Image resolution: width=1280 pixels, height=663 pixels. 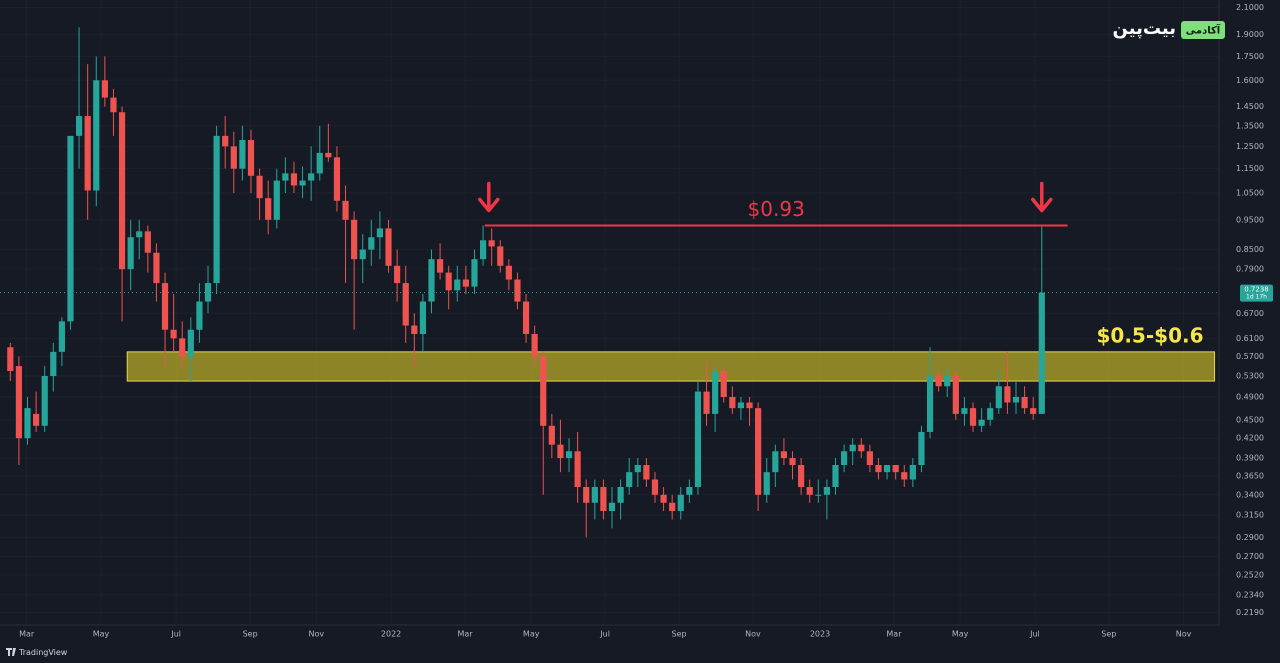 I want to click on y-tick-label: 0.7900, so click(x=1250, y=269).